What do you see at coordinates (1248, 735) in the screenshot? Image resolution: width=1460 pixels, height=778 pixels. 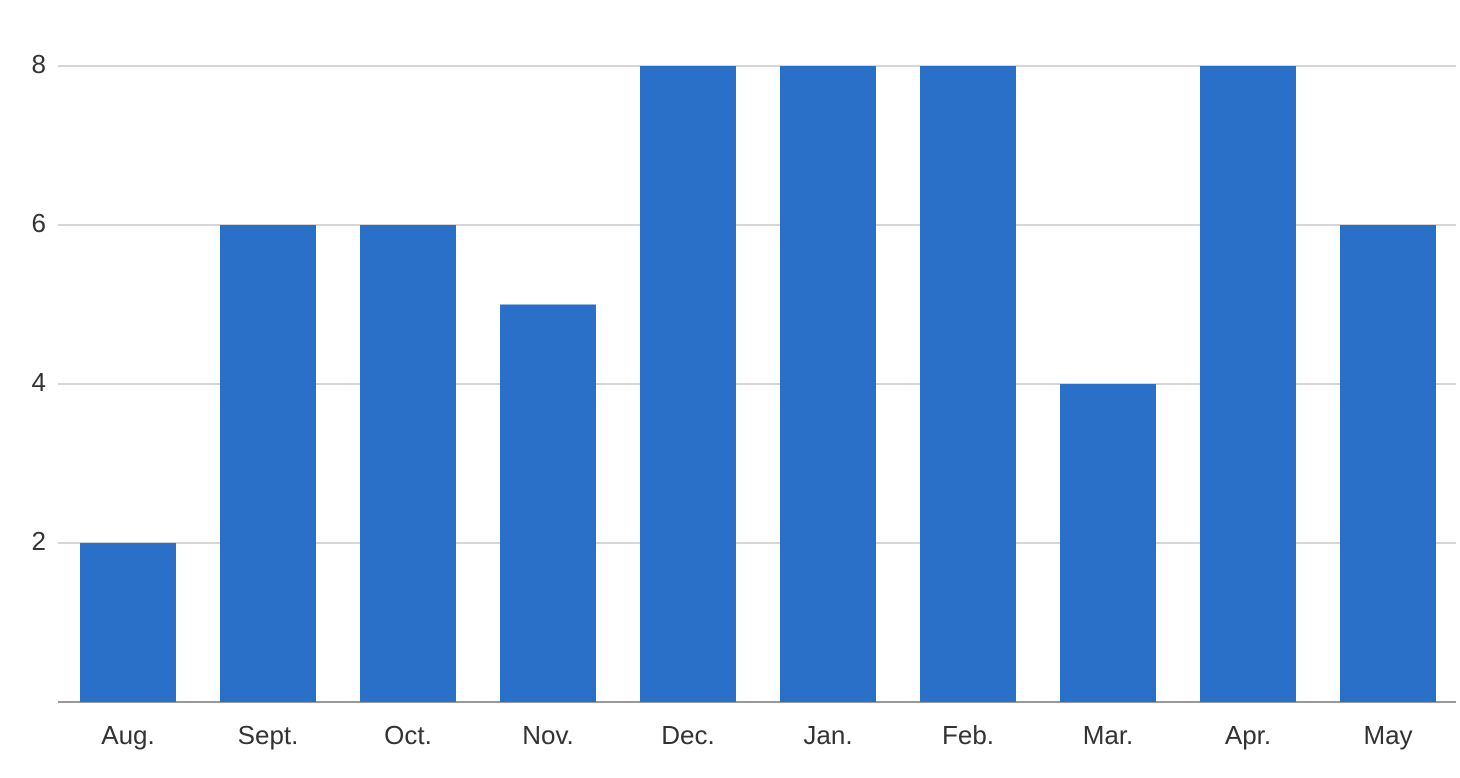 I see `x-tick-label: Apr.` at bounding box center [1248, 735].